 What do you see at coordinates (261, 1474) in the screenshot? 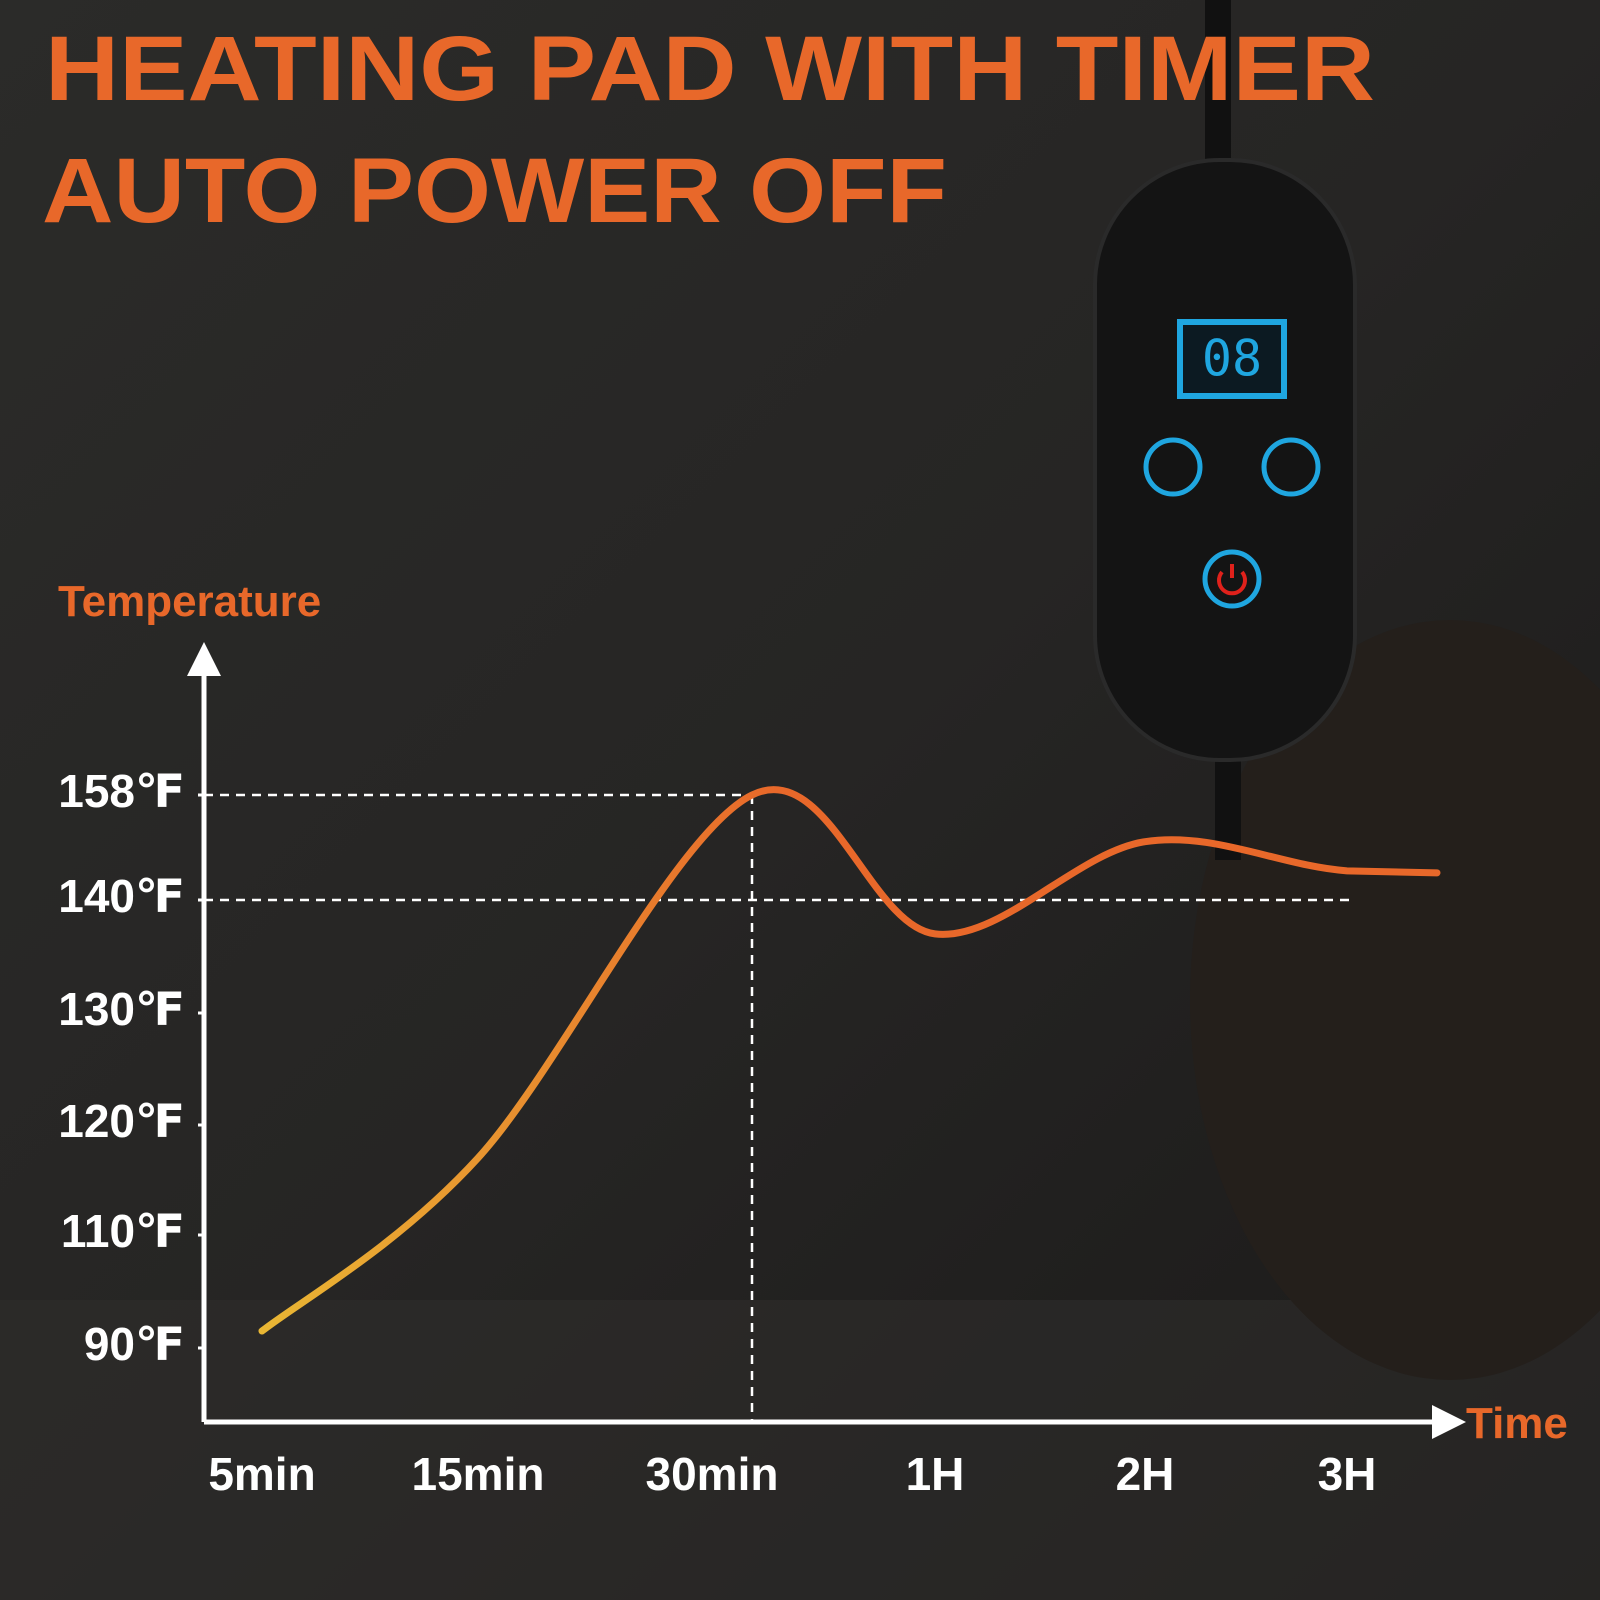
I see `x-tick-label: 5min` at bounding box center [261, 1474].